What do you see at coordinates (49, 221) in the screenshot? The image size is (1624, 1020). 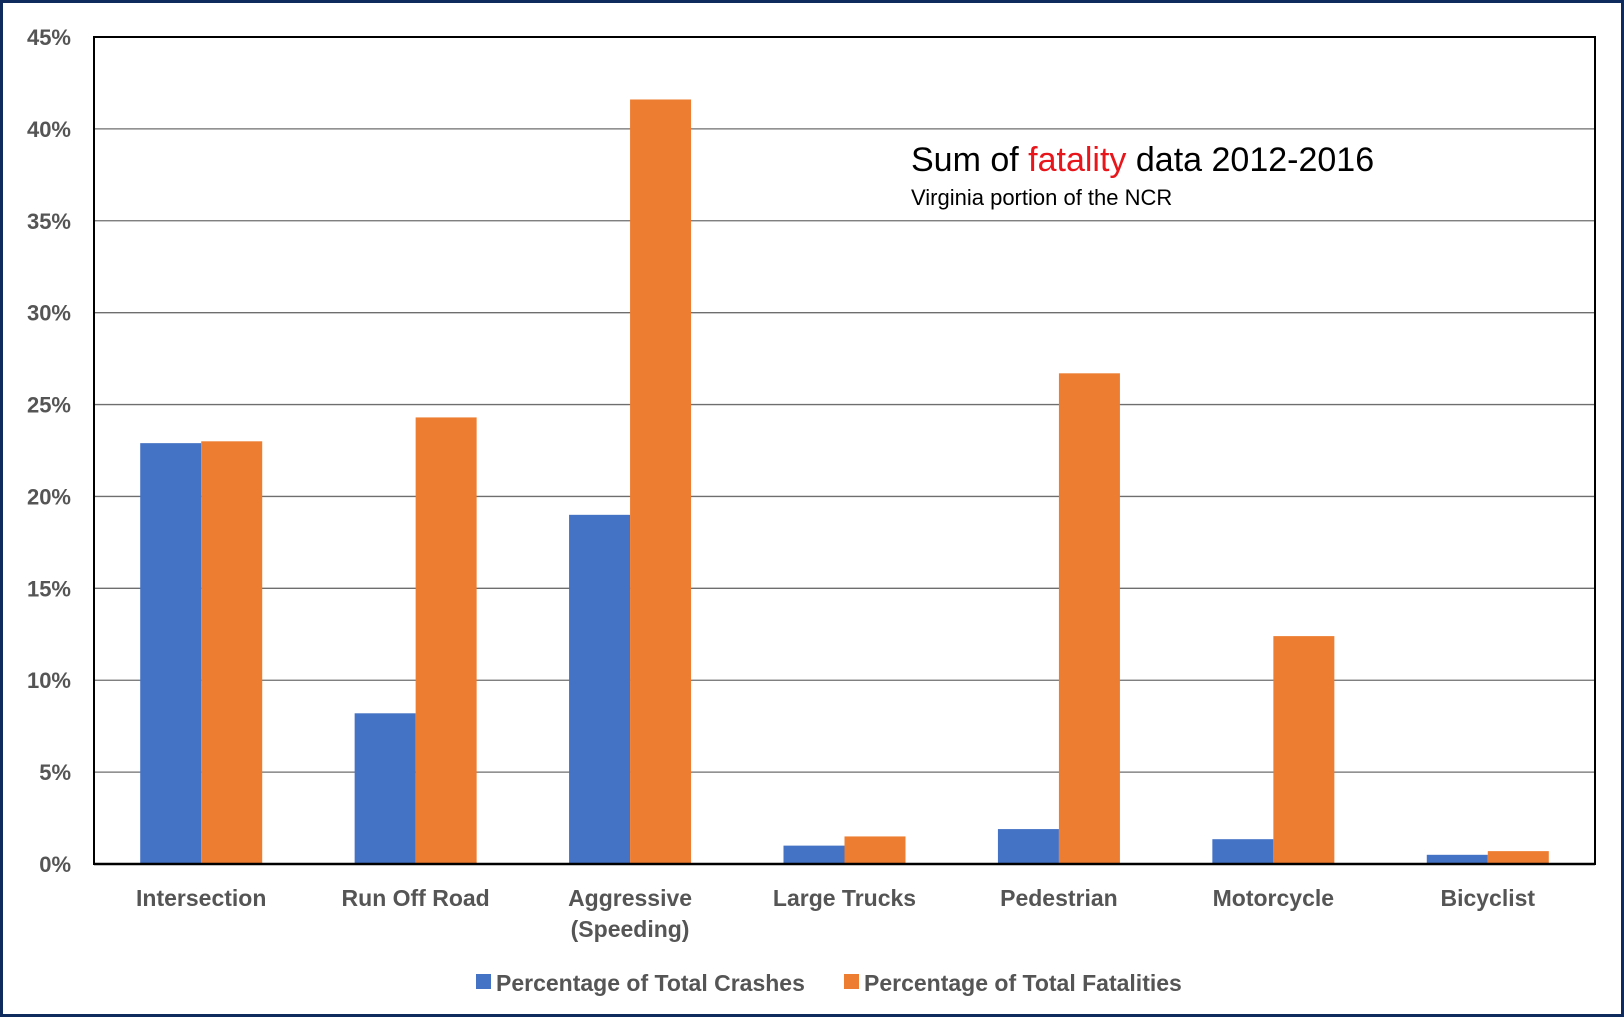 I see `y-tick-label: 35%` at bounding box center [49, 221].